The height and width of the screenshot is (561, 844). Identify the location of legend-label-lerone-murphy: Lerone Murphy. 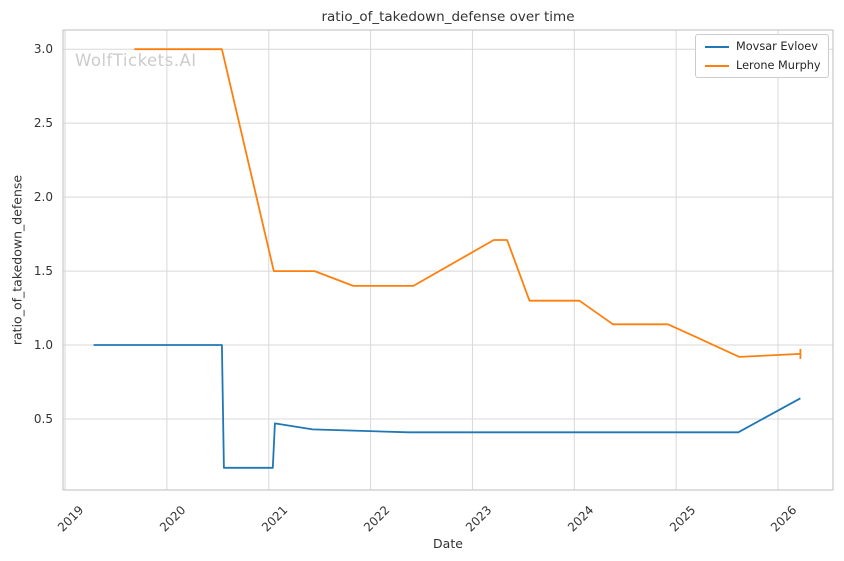
(778, 65).